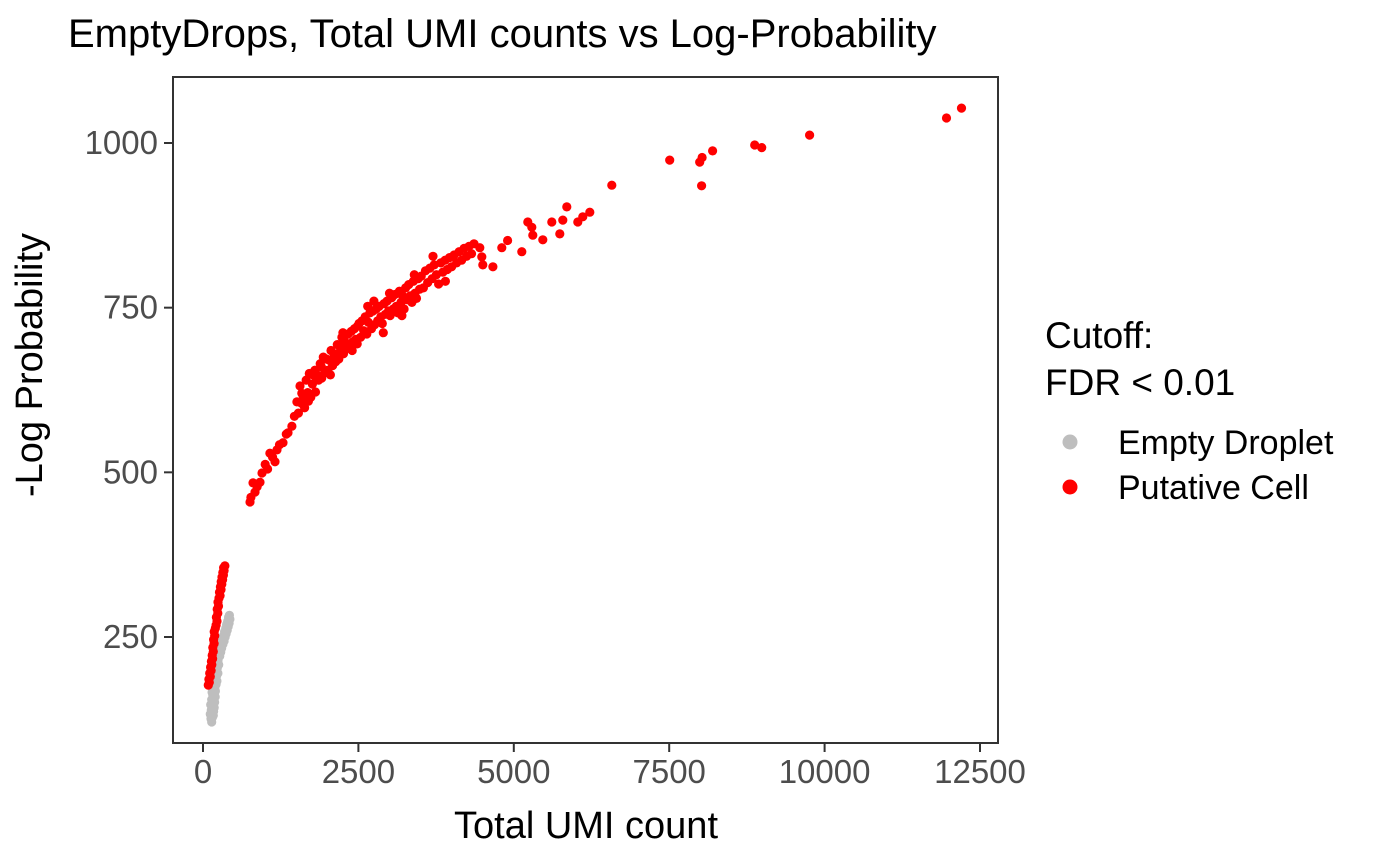 This screenshot has height=866, width=1400. I want to click on legend-title-line1: Cutoff:, so click(1099, 335).